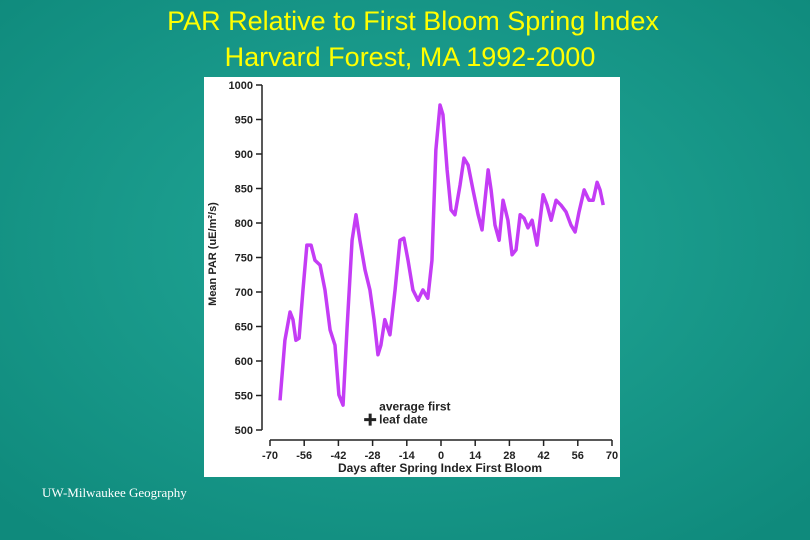 The width and height of the screenshot is (810, 540). Describe the element at coordinates (373, 456) in the screenshot. I see `x-tick-label: -28` at that location.